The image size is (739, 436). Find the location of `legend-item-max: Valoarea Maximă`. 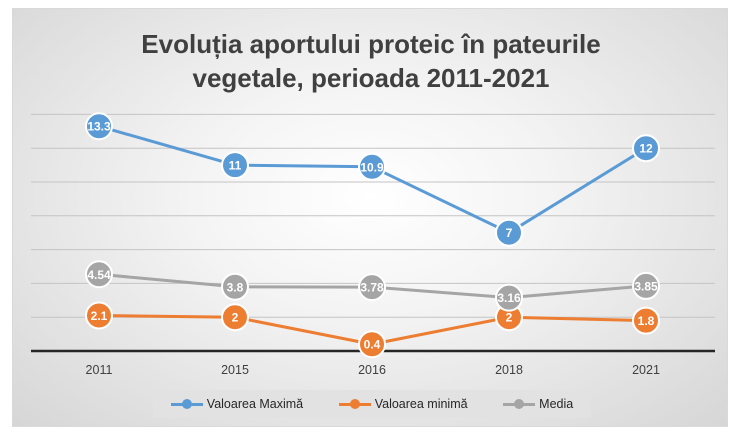

legend-item-max: Valoarea Maximă is located at coordinates (237, 404).